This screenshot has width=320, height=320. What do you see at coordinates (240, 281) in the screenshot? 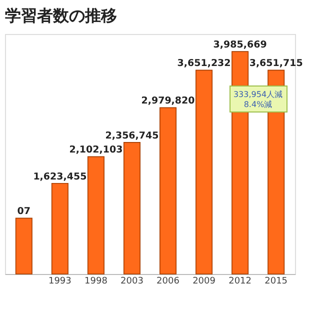
I see `x-tick-label: 2012` at bounding box center [240, 281].